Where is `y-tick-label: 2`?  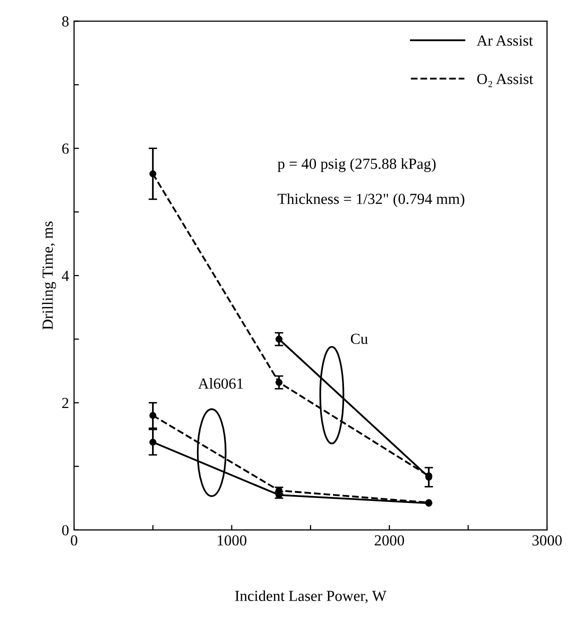 y-tick-label: 2 is located at coordinates (65, 403).